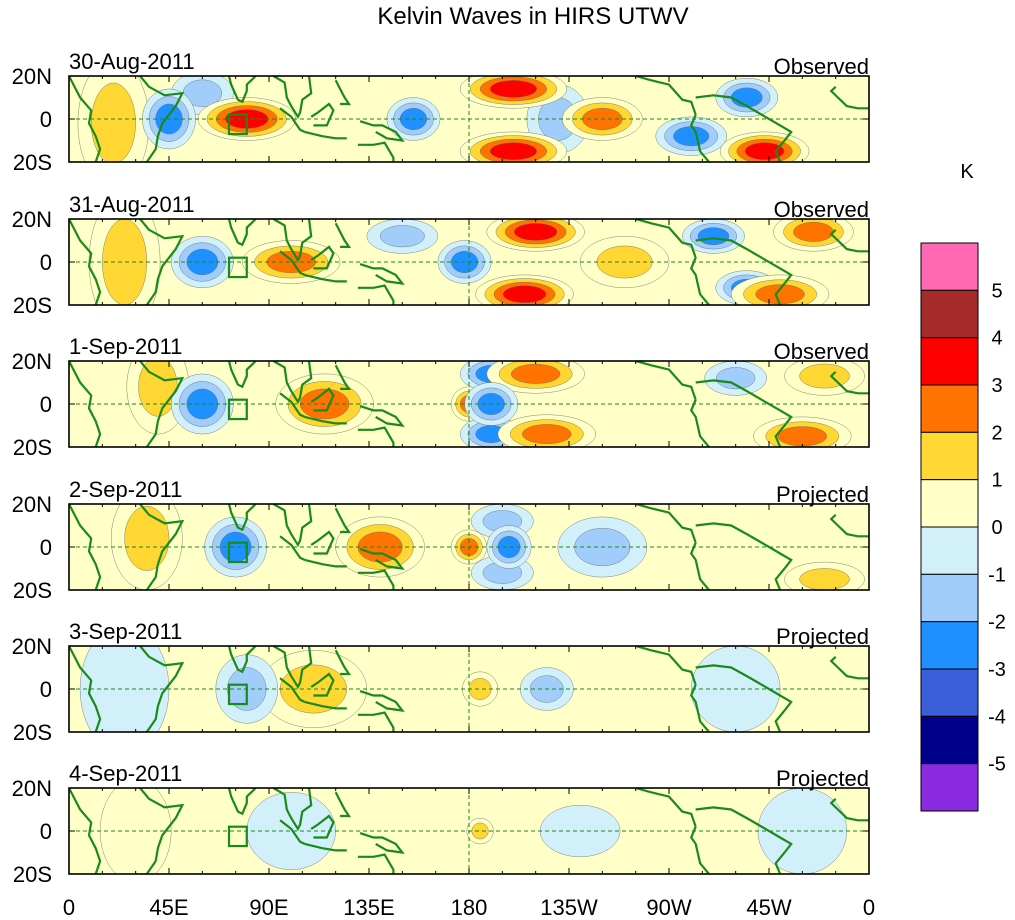 The height and width of the screenshot is (920, 1015). What do you see at coordinates (997, 765) in the screenshot?
I see `colorbar-label: -5` at bounding box center [997, 765].